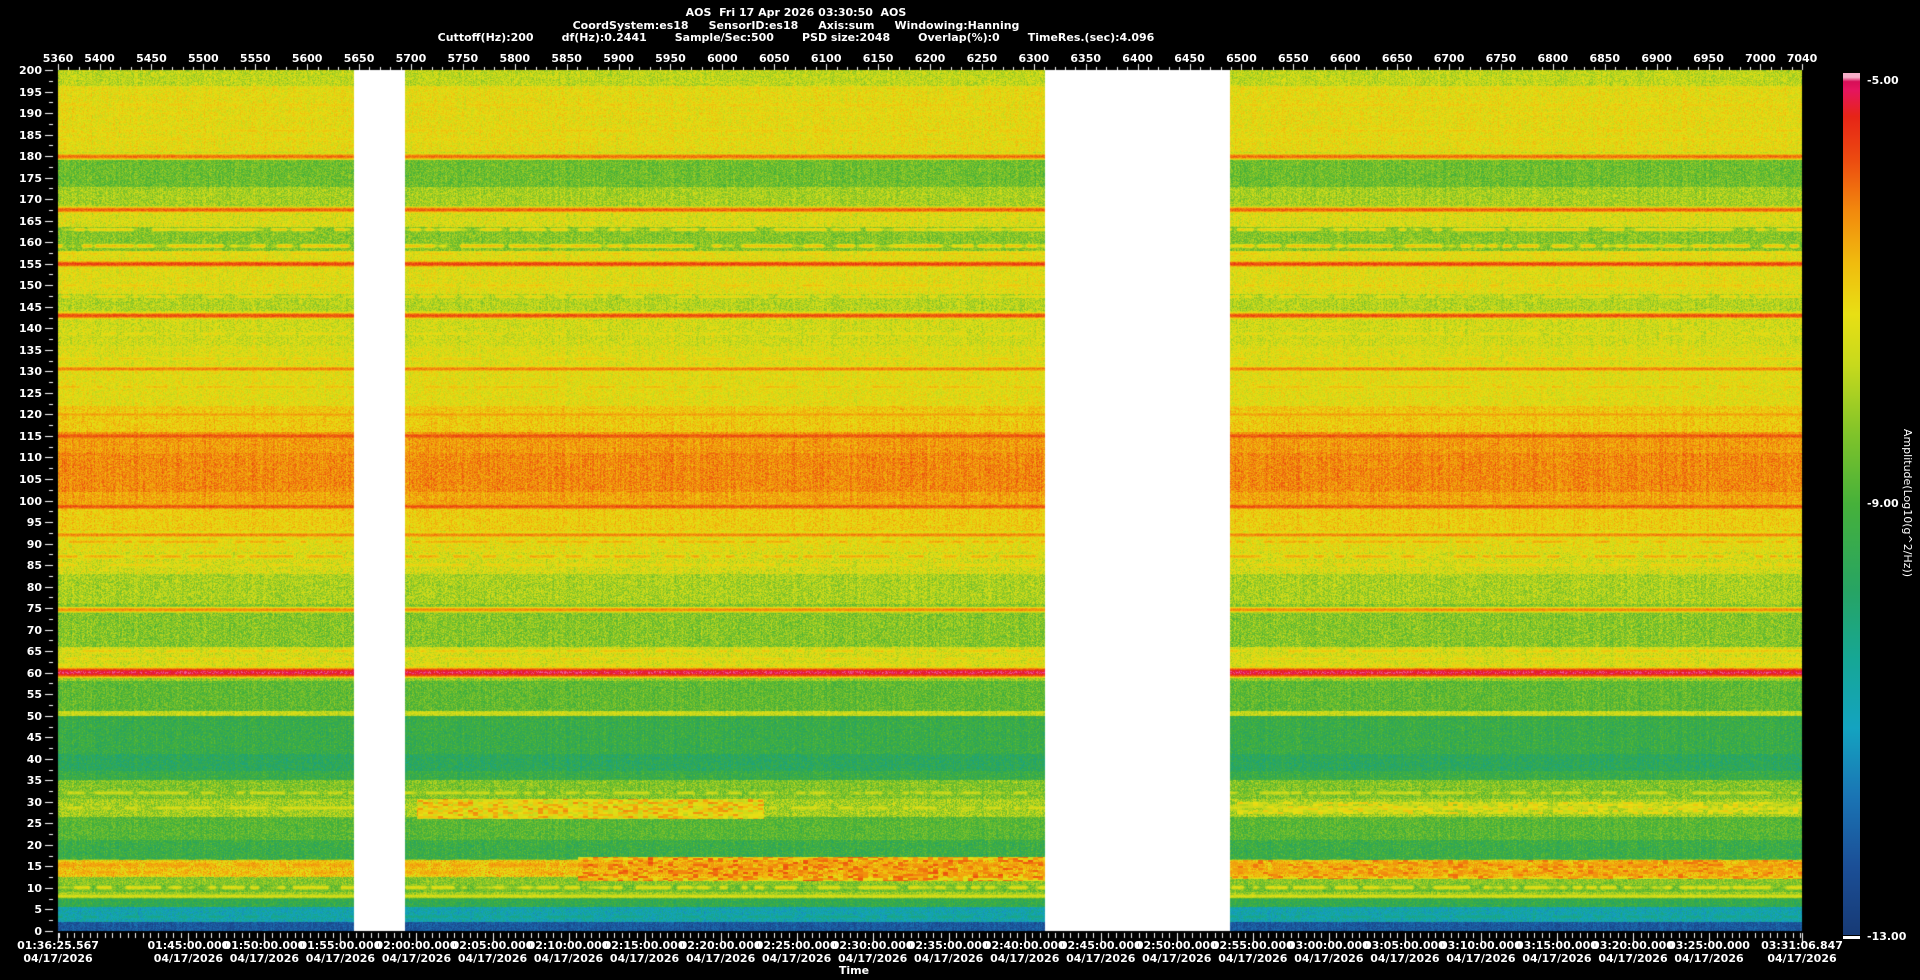 The width and height of the screenshot is (1920, 980). What do you see at coordinates (58, 945) in the screenshot?
I see `time-value: 01:36:25.567` at bounding box center [58, 945].